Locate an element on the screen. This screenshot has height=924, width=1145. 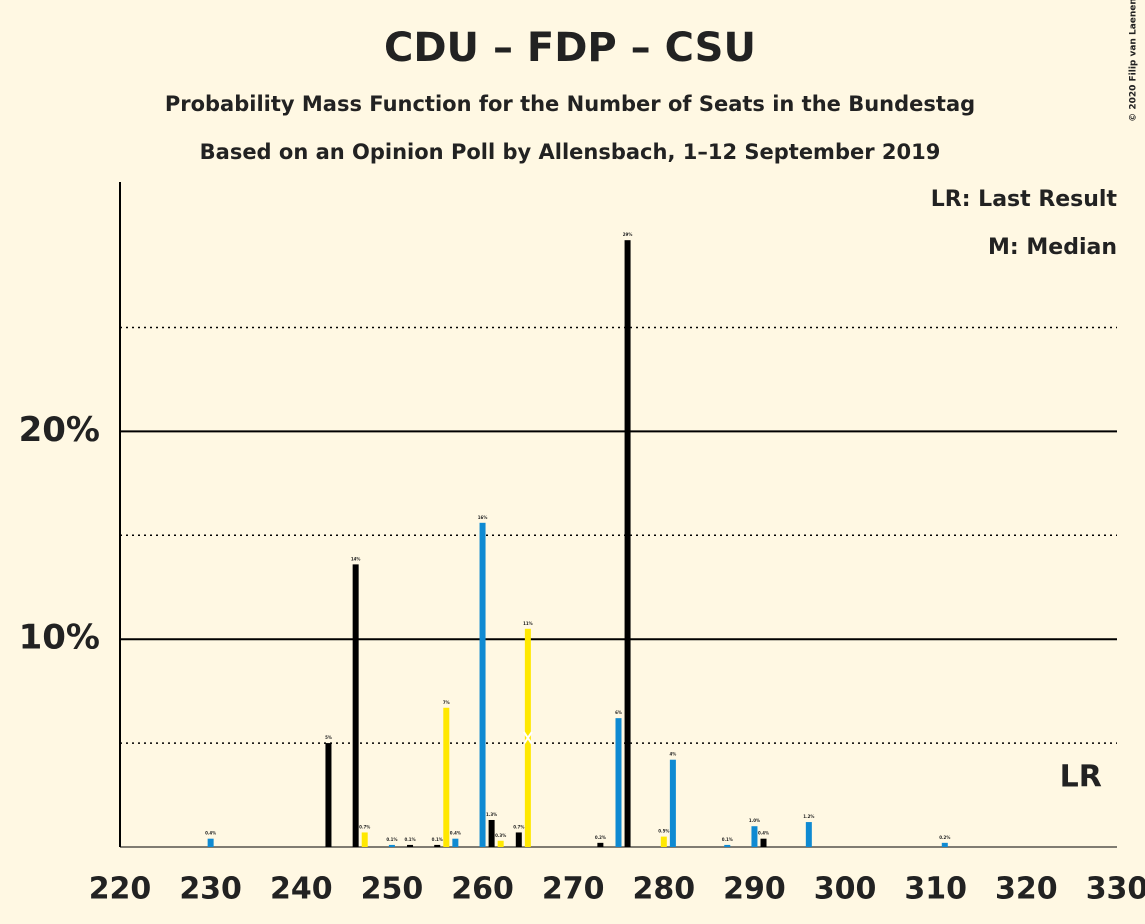
y-tick-label: 10% is located at coordinates (59, 638).